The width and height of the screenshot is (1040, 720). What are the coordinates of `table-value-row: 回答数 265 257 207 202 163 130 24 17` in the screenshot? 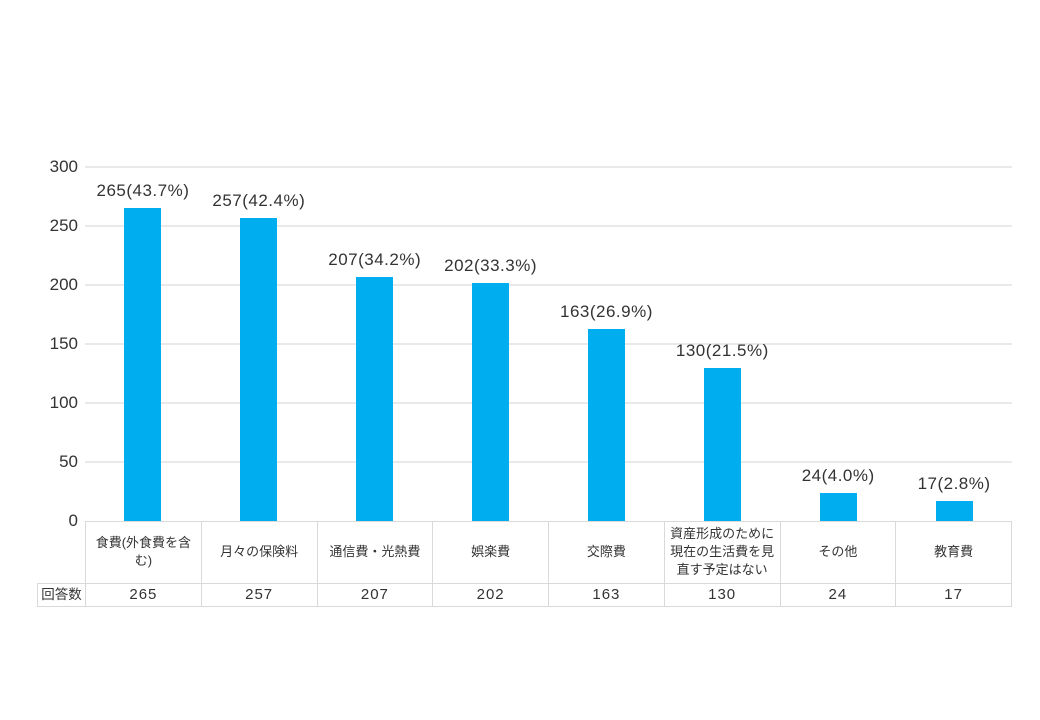 It's located at (524, 594).